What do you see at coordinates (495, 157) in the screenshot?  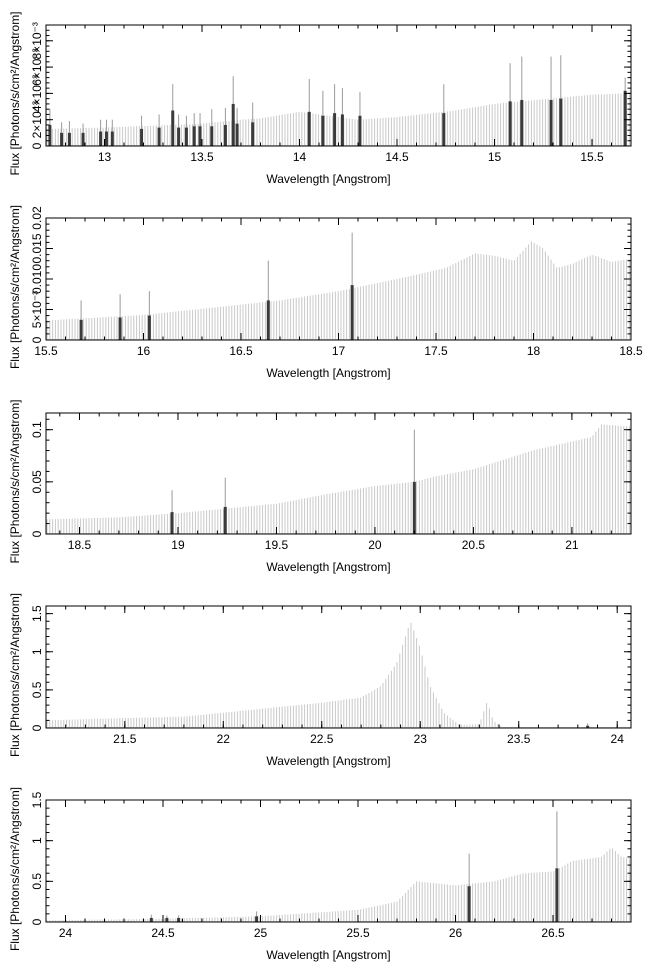 I see `x-tick-label: 15` at bounding box center [495, 157].